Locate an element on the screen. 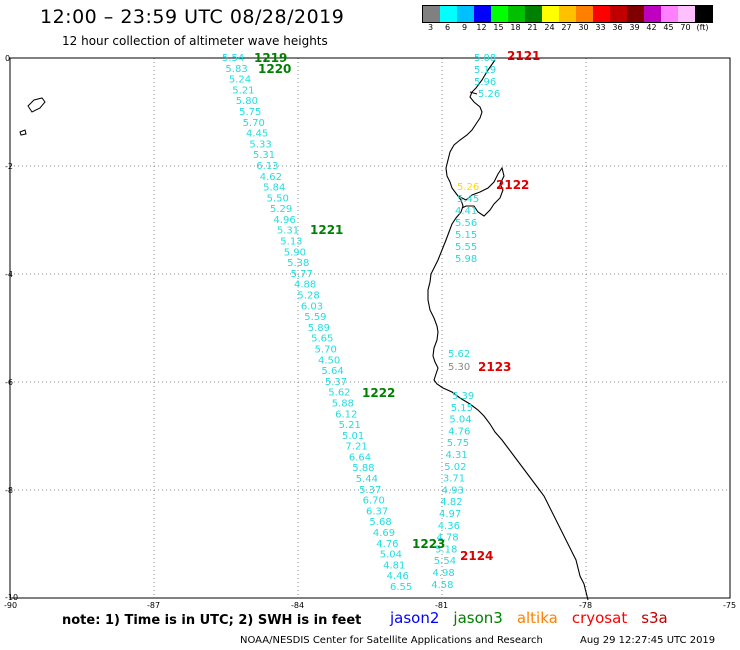 The image size is (740, 650). track-id-label: 1220 is located at coordinates (274, 69).